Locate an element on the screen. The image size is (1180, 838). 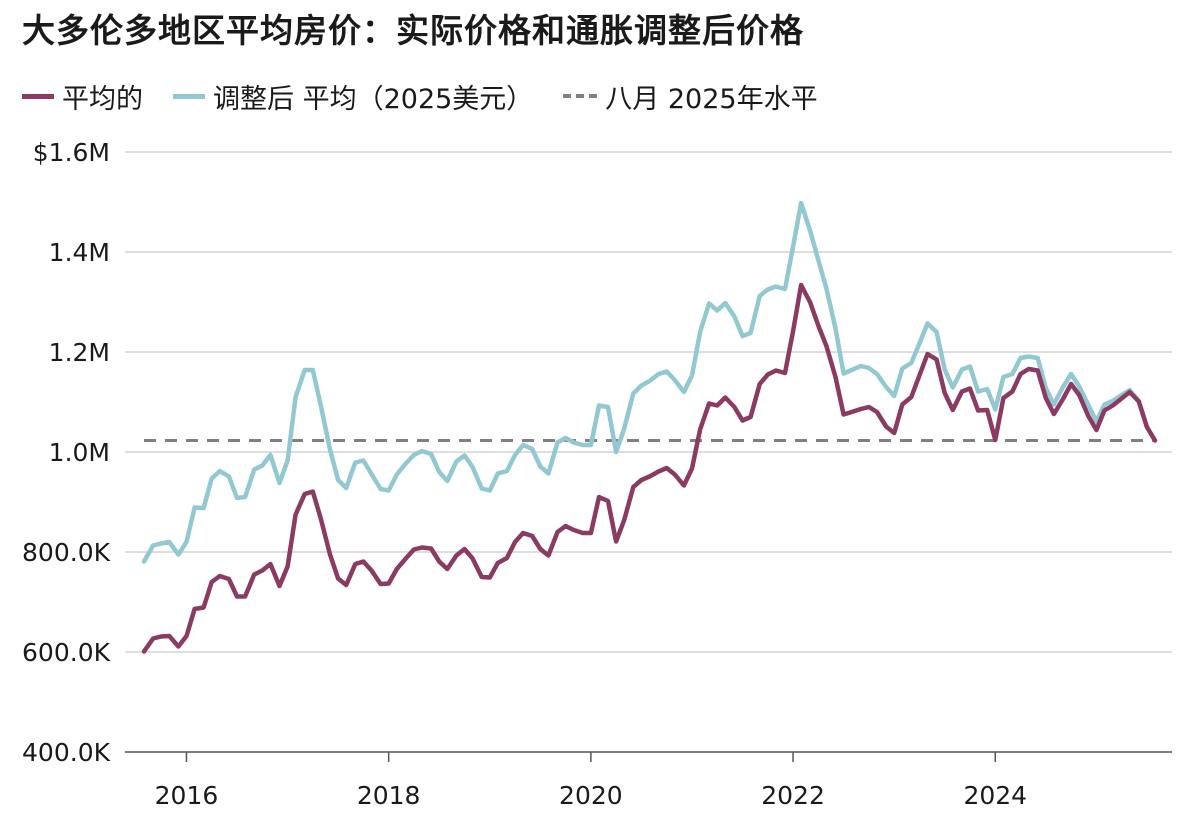
y-tick-label-6: 400.0K is located at coordinates (66, 752).